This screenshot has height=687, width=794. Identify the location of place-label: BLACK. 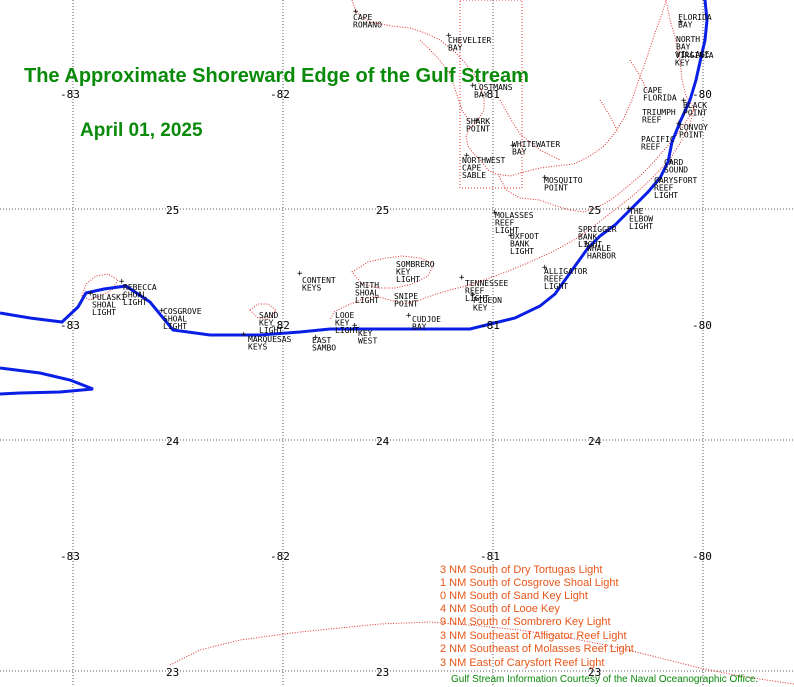
(695, 105).